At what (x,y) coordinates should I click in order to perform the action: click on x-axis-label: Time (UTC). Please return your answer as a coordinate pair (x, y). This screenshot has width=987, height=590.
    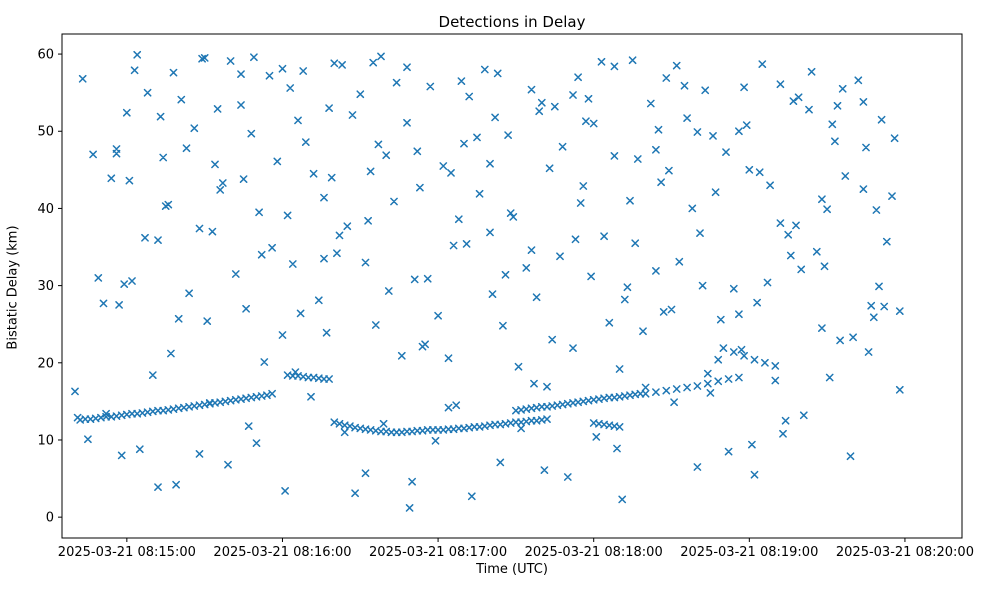
    Looking at the image, I should click on (512, 569).